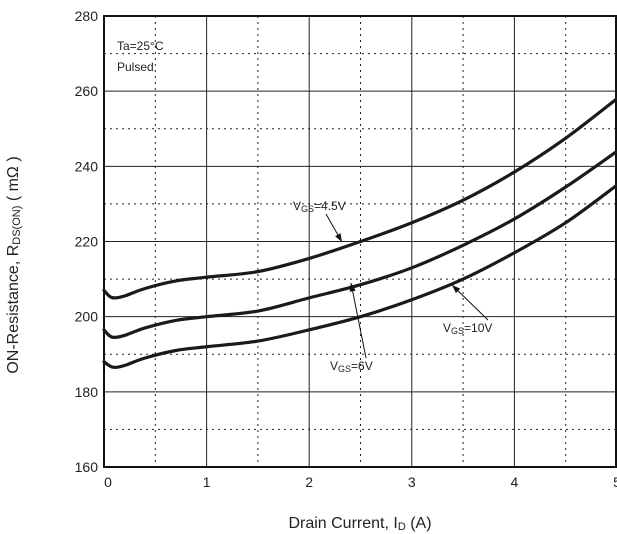  Describe the element at coordinates (615, 482) in the screenshot. I see `x-tick-label: 5` at that location.